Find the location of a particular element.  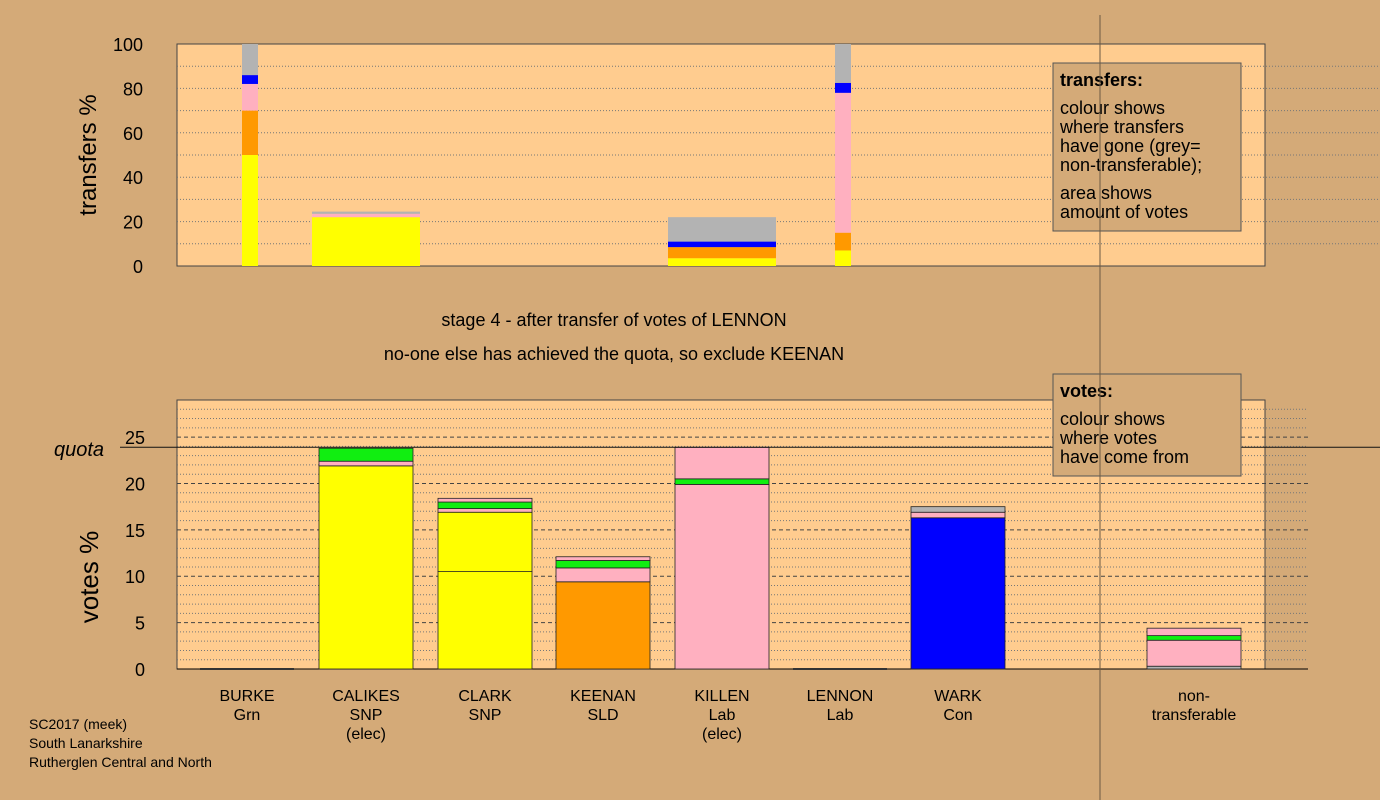

votes-legend-line: have come from is located at coordinates (1124, 457).